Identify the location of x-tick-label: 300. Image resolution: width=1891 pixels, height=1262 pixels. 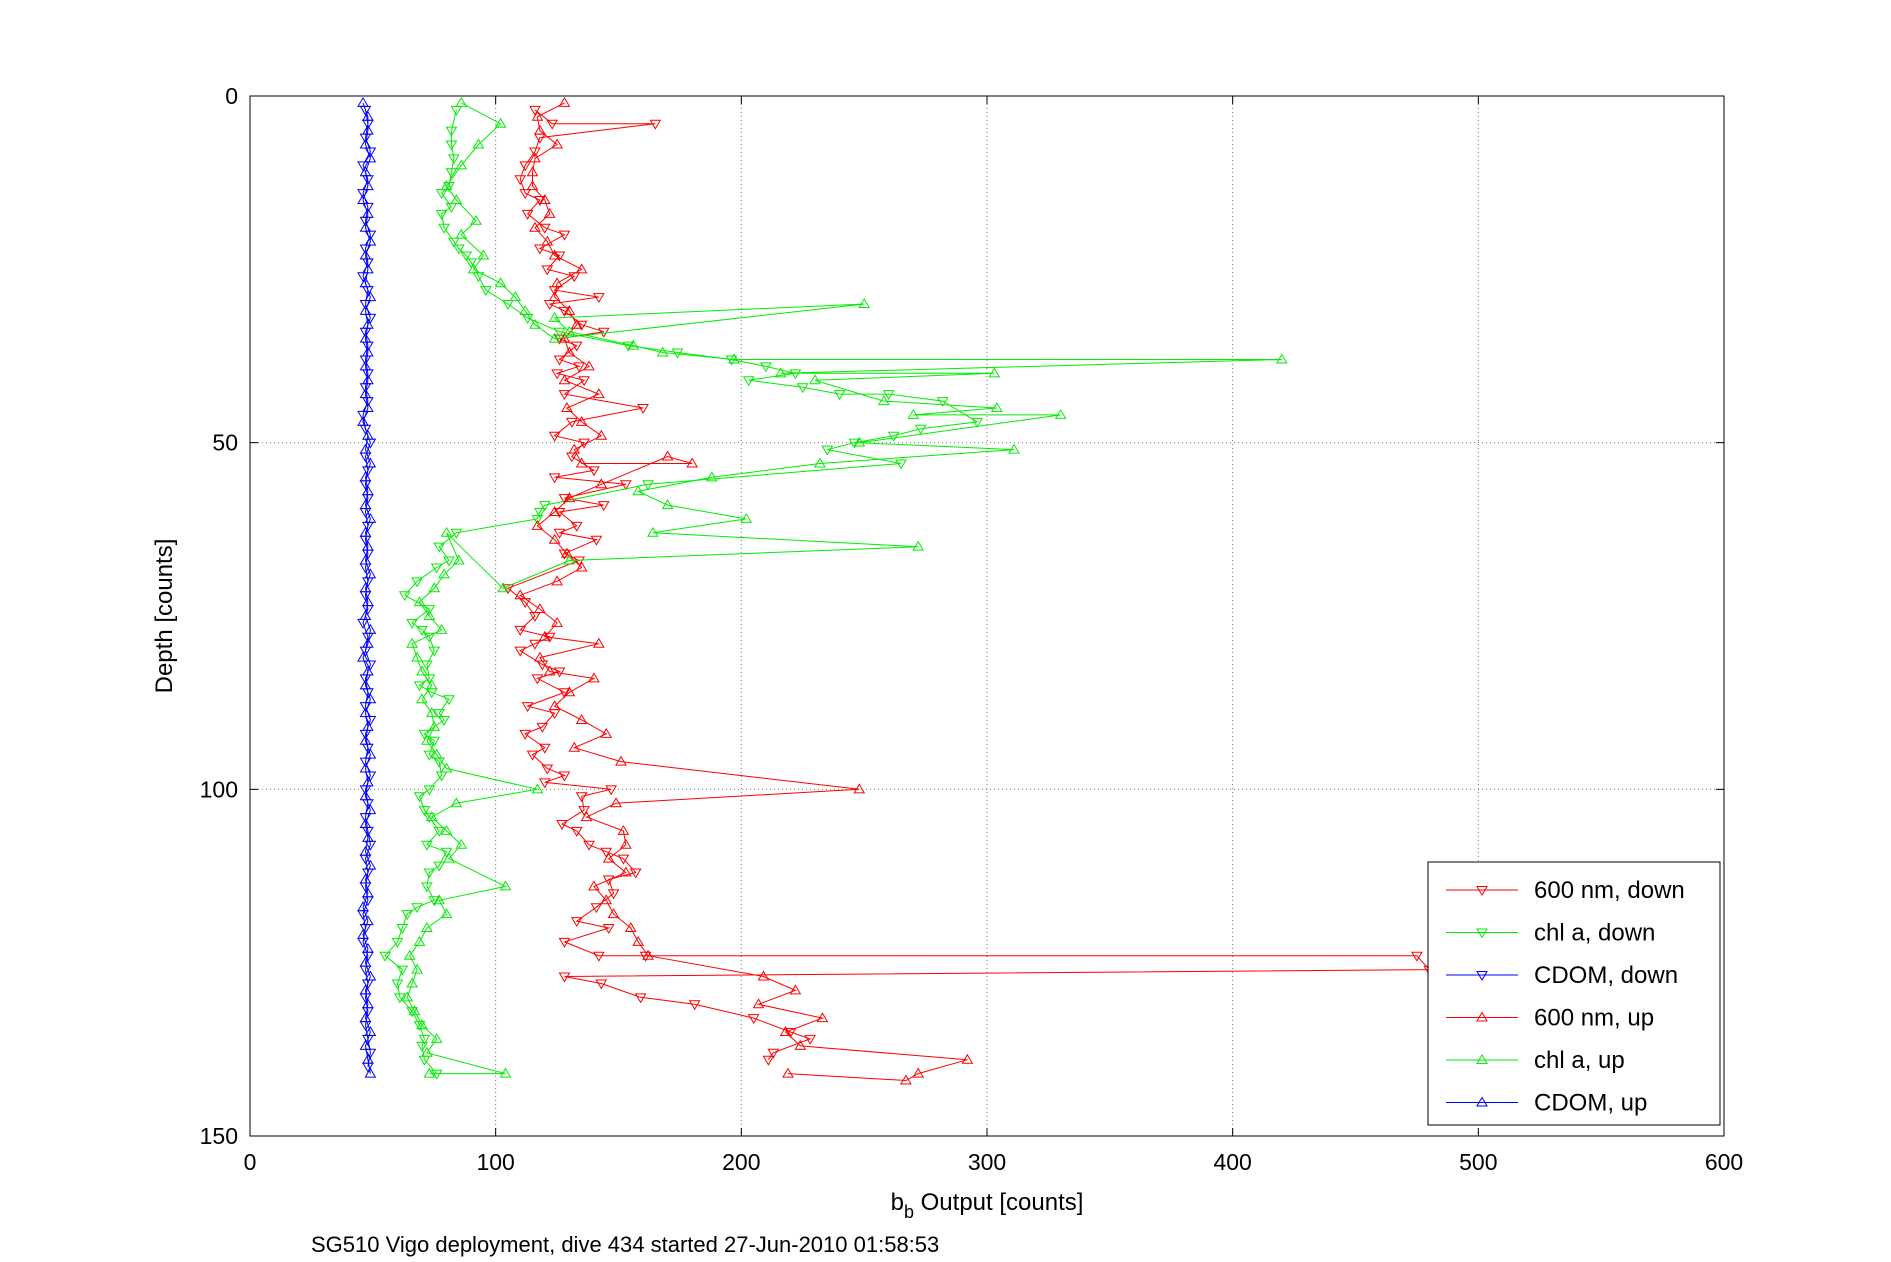
(987, 1162).